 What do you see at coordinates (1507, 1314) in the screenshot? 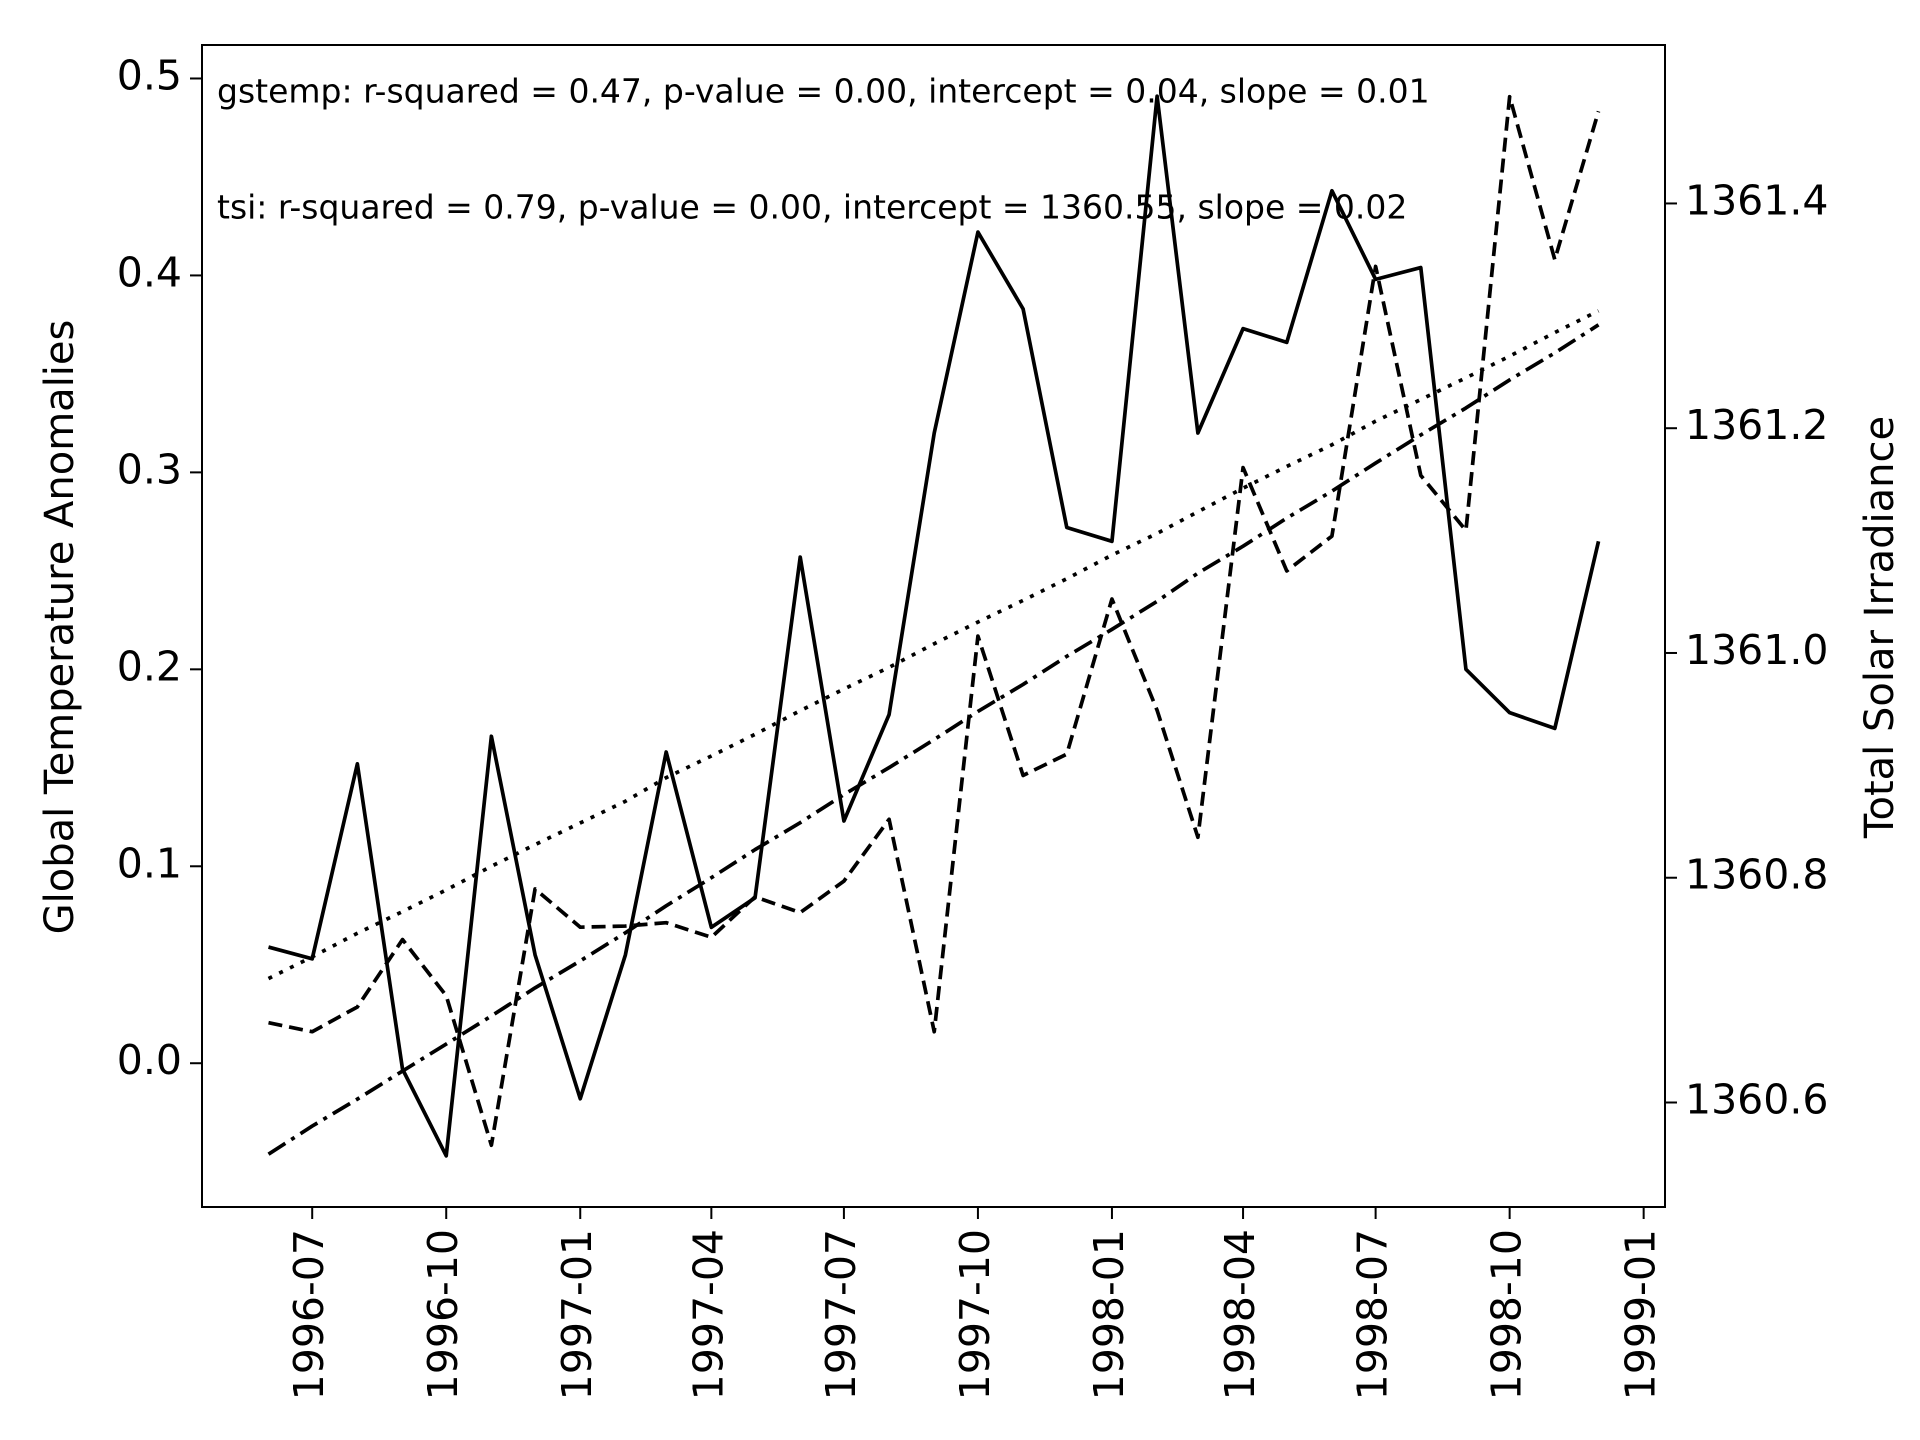
I see `x-tick-label: 1998-10` at bounding box center [1507, 1314].